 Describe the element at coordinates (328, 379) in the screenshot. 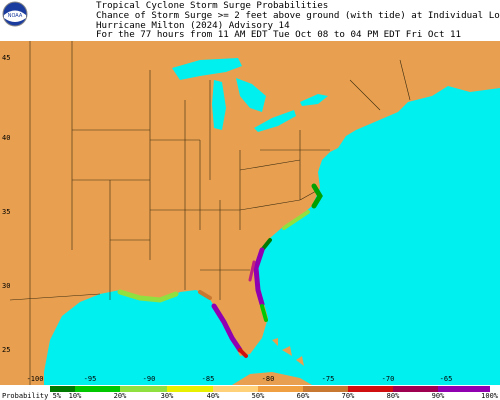

I see `lon-label: -75` at that location.